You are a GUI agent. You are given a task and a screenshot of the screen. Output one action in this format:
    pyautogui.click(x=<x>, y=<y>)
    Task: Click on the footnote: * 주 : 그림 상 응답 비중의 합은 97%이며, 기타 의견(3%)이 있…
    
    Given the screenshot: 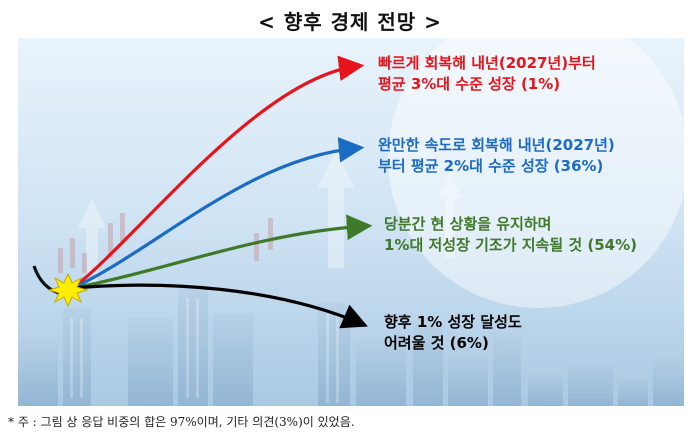 What is the action you would take?
    pyautogui.click(x=181, y=422)
    